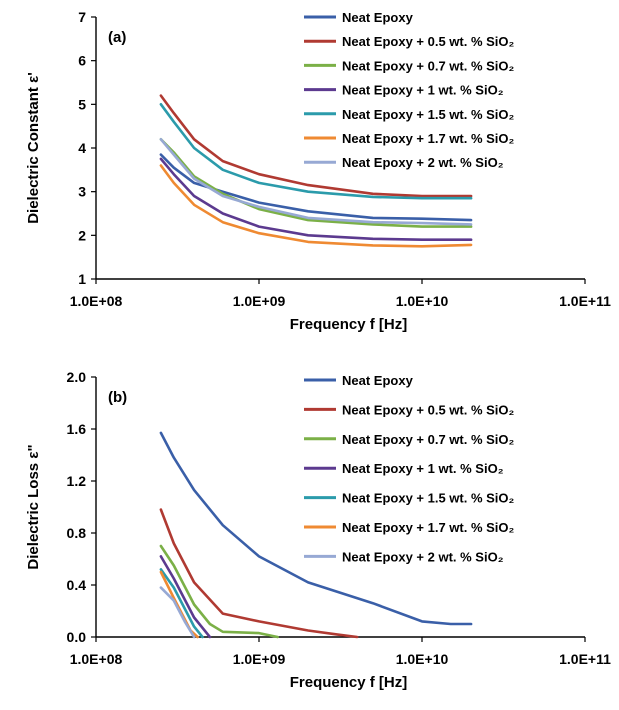  Describe the element at coordinates (117, 397) in the screenshot. I see `panel-label: (b)` at that location.